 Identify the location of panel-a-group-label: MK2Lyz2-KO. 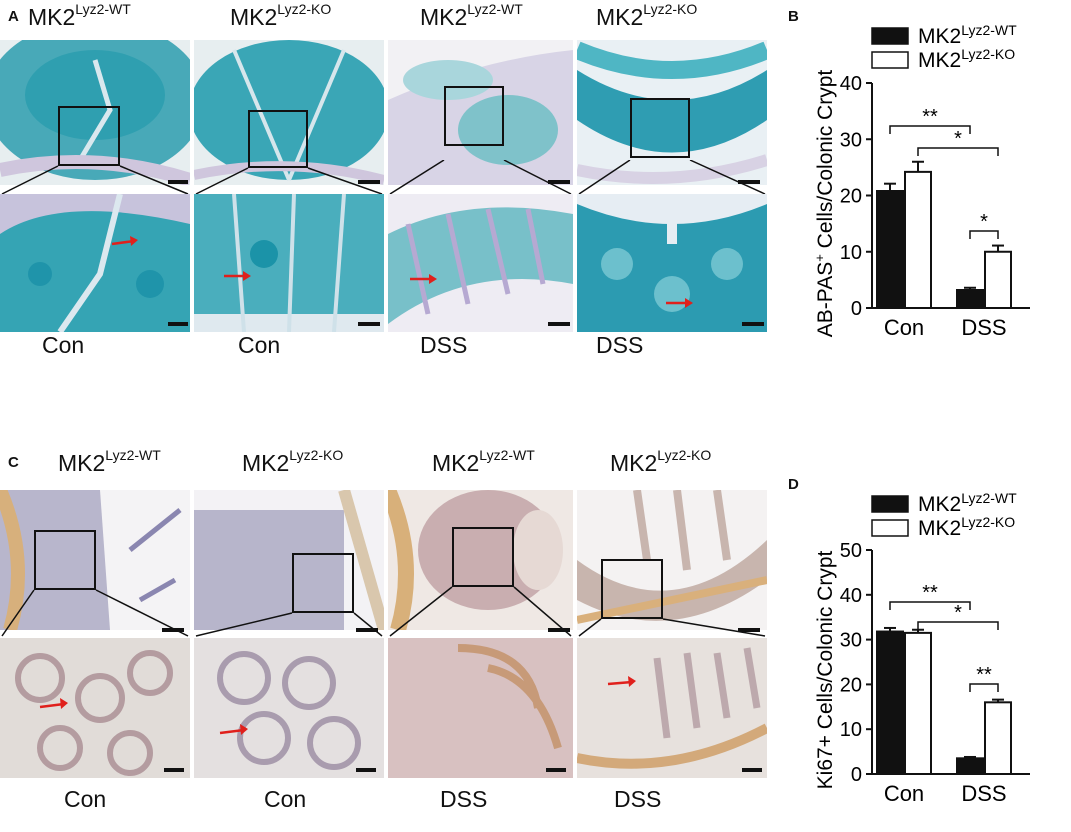
(281, 15).